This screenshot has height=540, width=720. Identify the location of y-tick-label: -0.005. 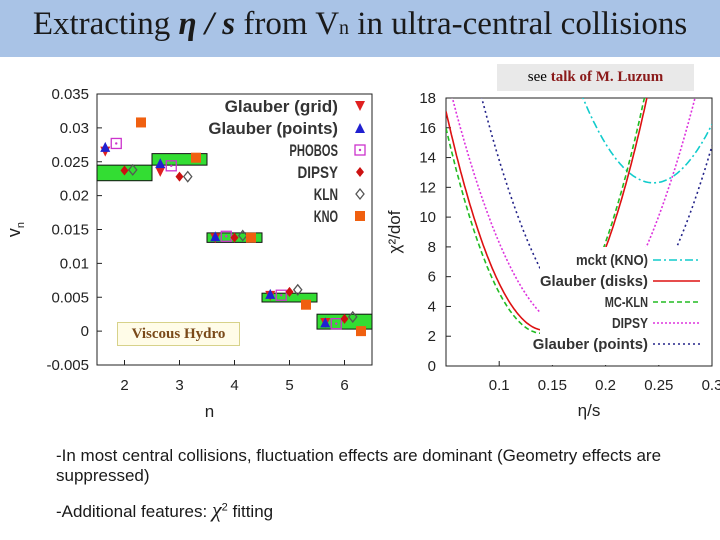
(67, 365).